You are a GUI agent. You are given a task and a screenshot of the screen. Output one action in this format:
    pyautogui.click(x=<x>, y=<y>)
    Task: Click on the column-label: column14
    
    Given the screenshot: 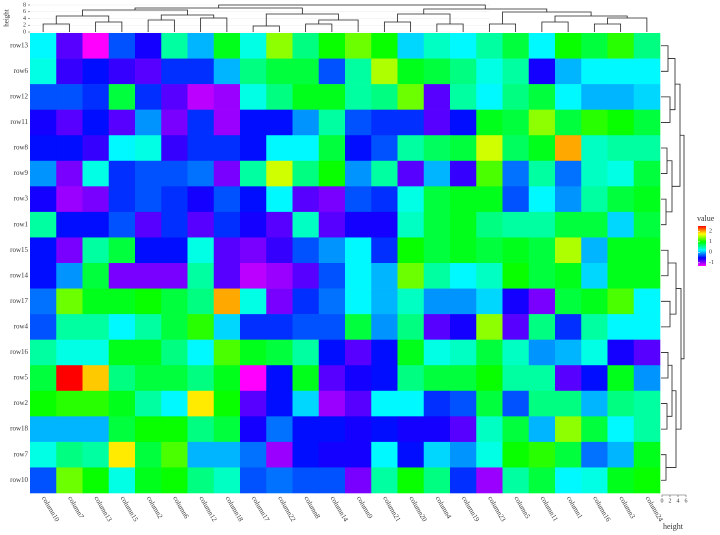 What is the action you would take?
    pyautogui.click(x=339, y=509)
    